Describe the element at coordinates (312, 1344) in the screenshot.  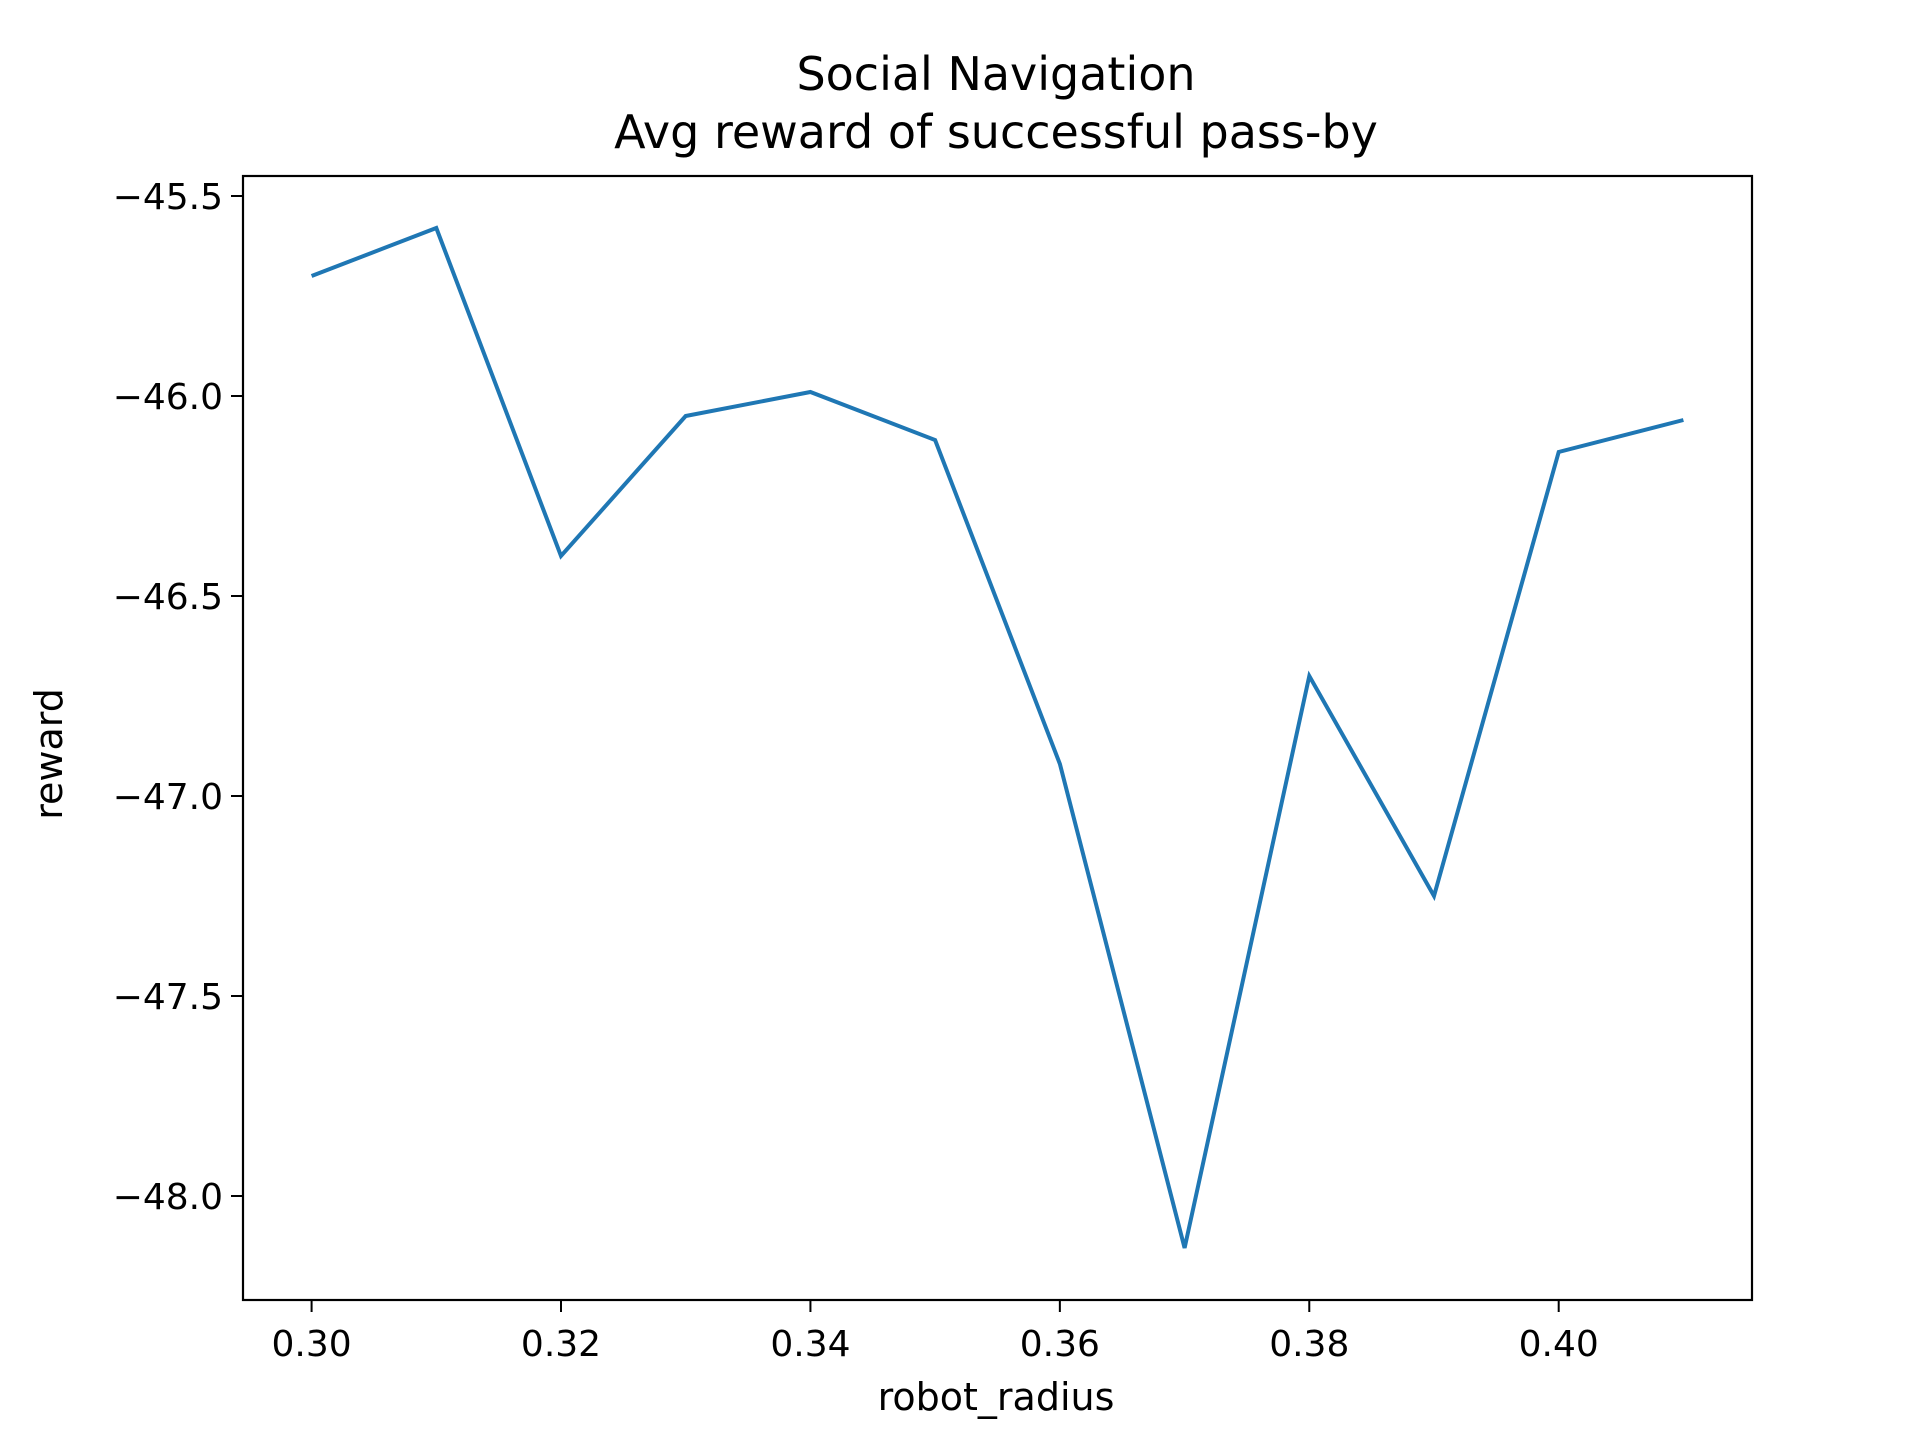
I see `x-tick-label: 0.30` at that location.